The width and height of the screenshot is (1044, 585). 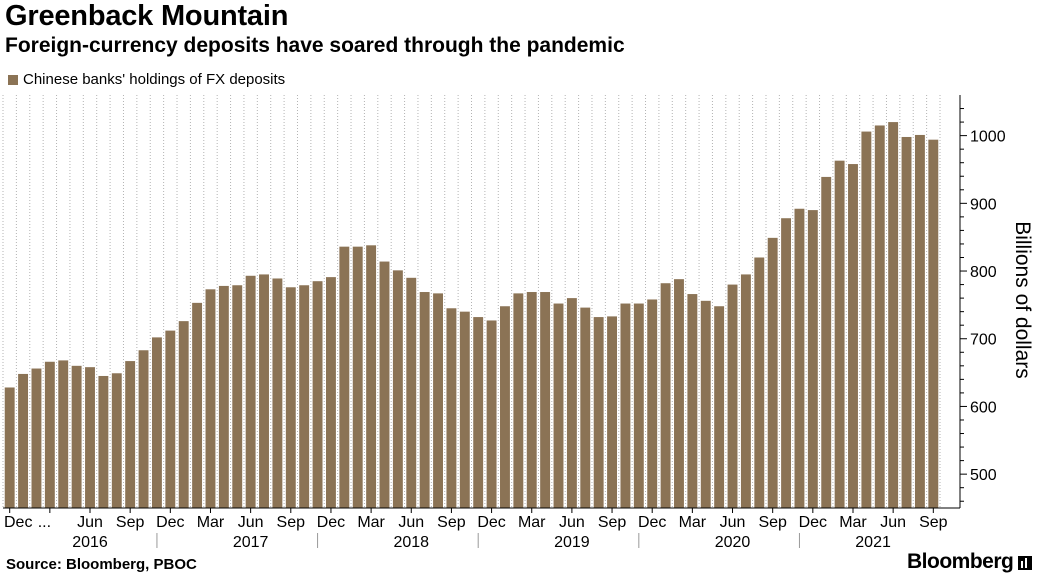 What do you see at coordinates (251, 542) in the screenshot?
I see `year-label: 2017` at bounding box center [251, 542].